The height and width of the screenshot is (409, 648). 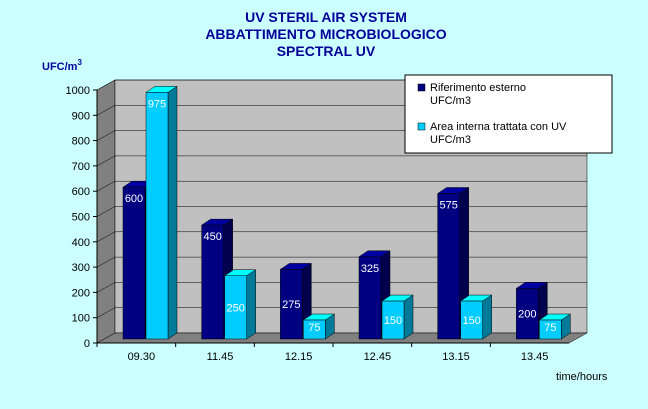 I want to click on x-tick-label: 11.45, so click(x=220, y=357).